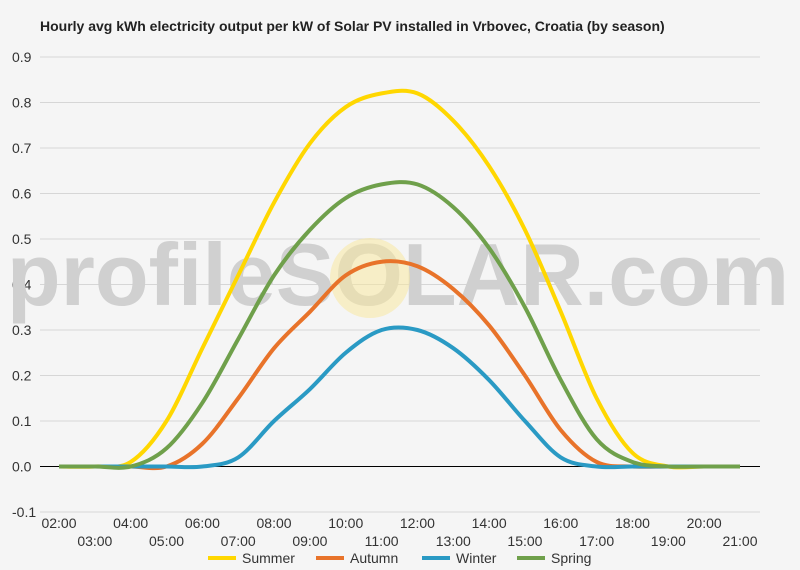 The height and width of the screenshot is (570, 800). Describe the element at coordinates (58, 523) in the screenshot. I see `x-tick-label: 02:00` at that location.